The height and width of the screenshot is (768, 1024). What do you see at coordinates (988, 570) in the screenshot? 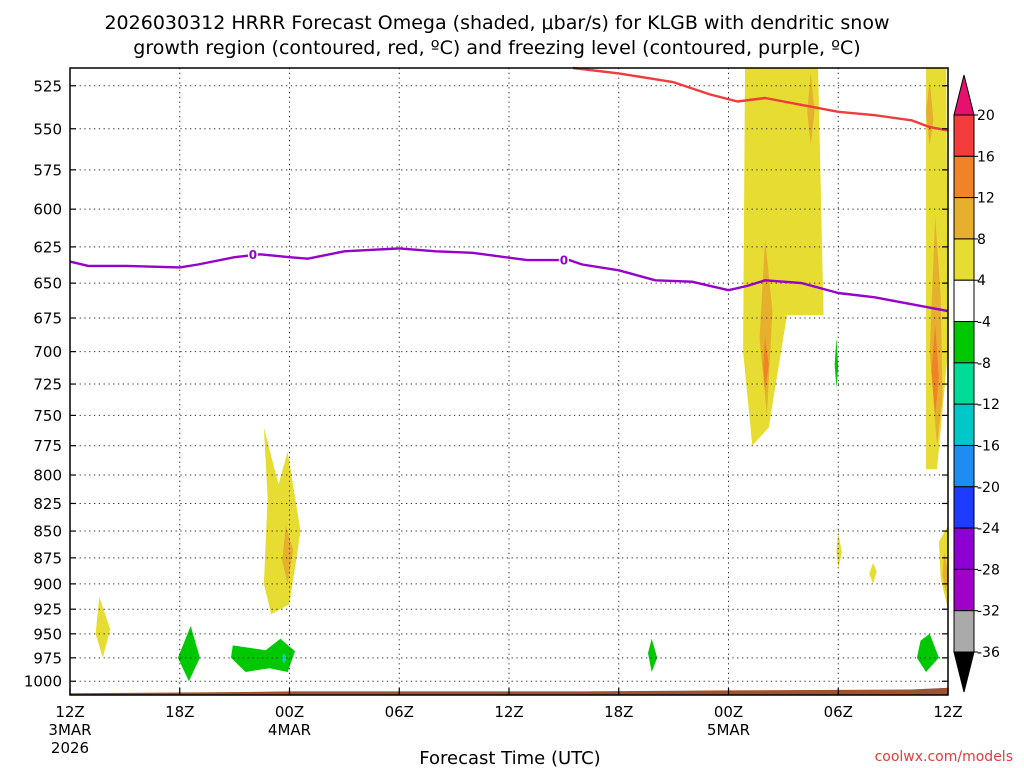
I see `colorbar-label-11: -28` at bounding box center [988, 570].